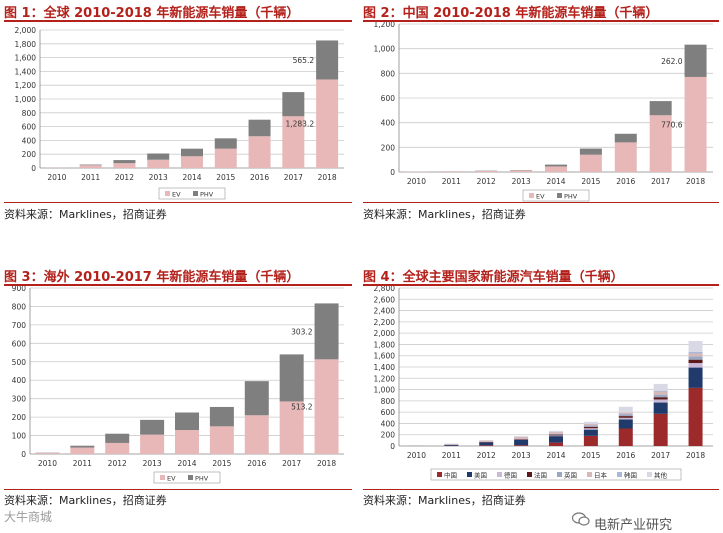 The height and width of the screenshot is (533, 723). I want to click on y-tick-label: 2,000, so click(385, 333).